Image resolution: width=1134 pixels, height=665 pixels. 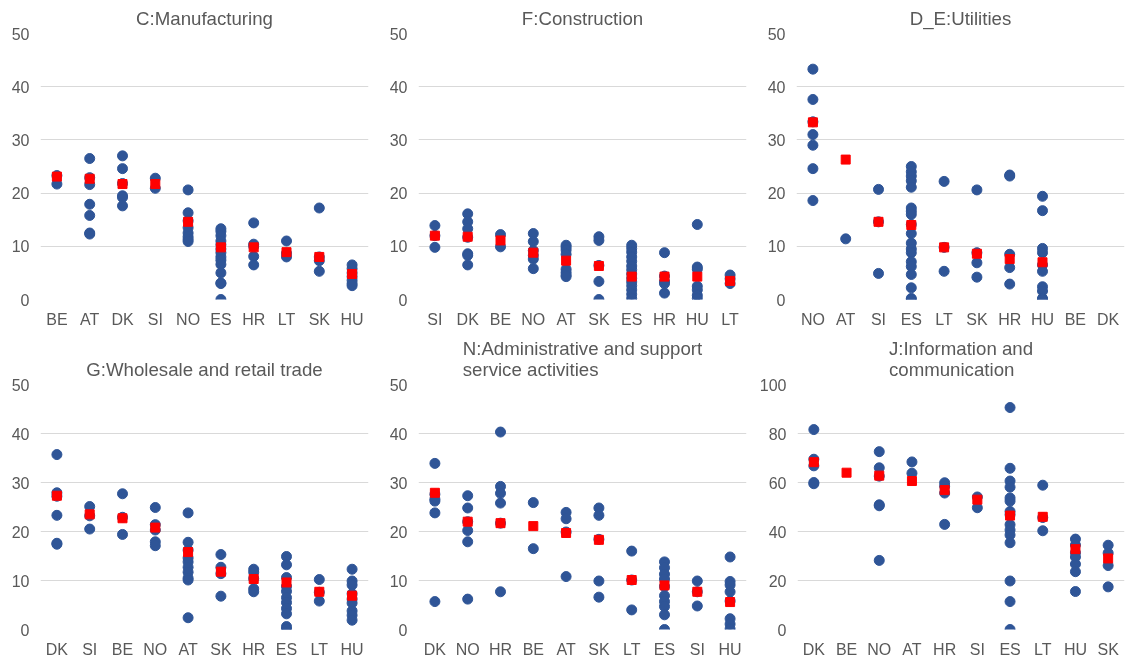 I want to click on chart-title: N:Administrative and support service activities, so click(x=583, y=358).